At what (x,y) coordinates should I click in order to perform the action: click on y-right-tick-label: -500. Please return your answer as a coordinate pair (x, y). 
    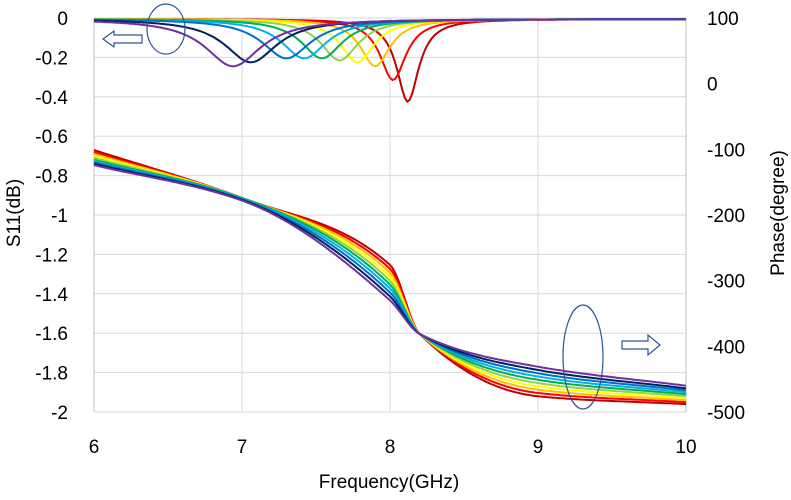
    Looking at the image, I should click on (726, 413).